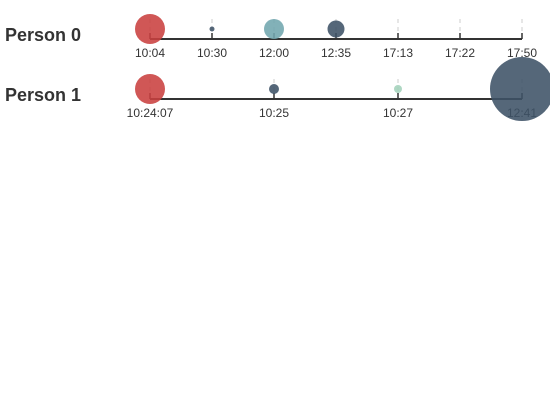 This screenshot has width=550, height=420. Describe the element at coordinates (460, 53) in the screenshot. I see `tick-label: 17:22` at that location.